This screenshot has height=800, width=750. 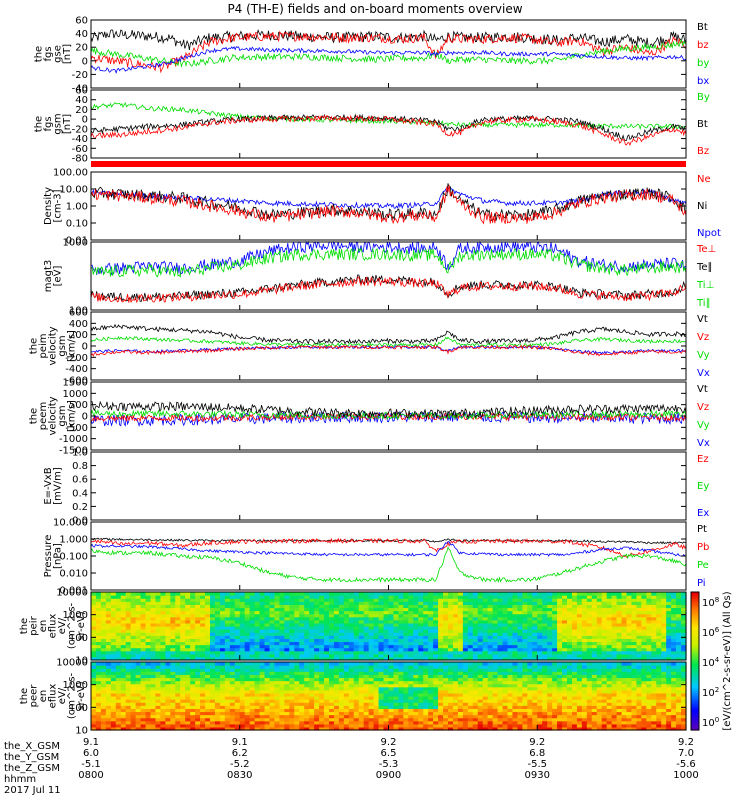 I want to click on y-tick-label: 0, so click(x=85, y=61).